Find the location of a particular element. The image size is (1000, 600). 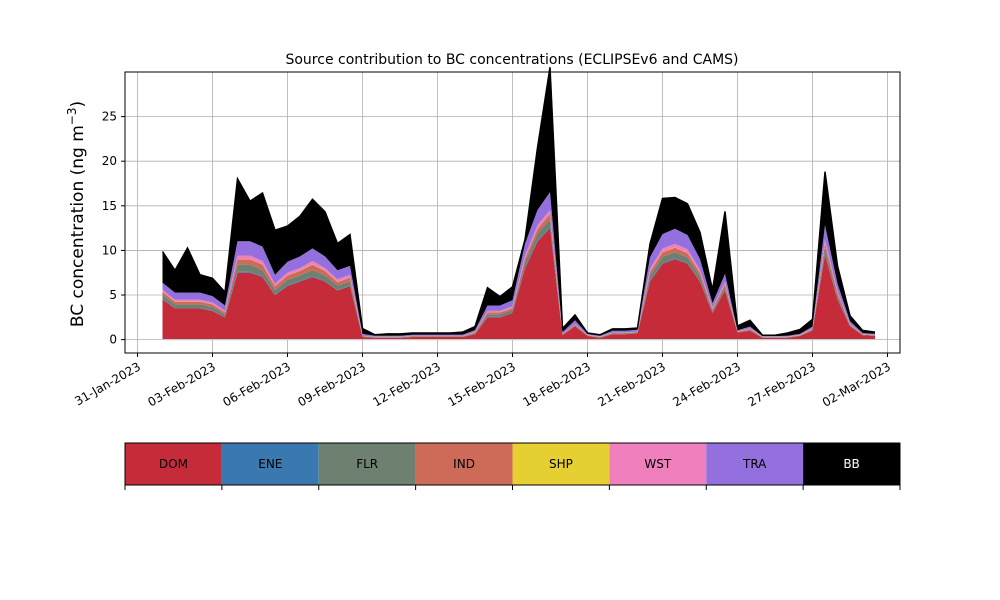

legend-swatch-tra is located at coordinates (755, 464).